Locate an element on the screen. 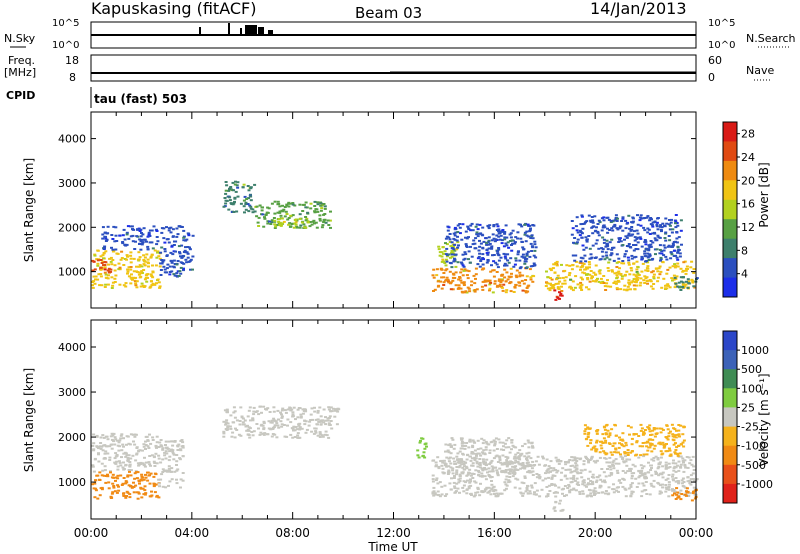  colorbar-tick-label: 25 is located at coordinates (748, 407).